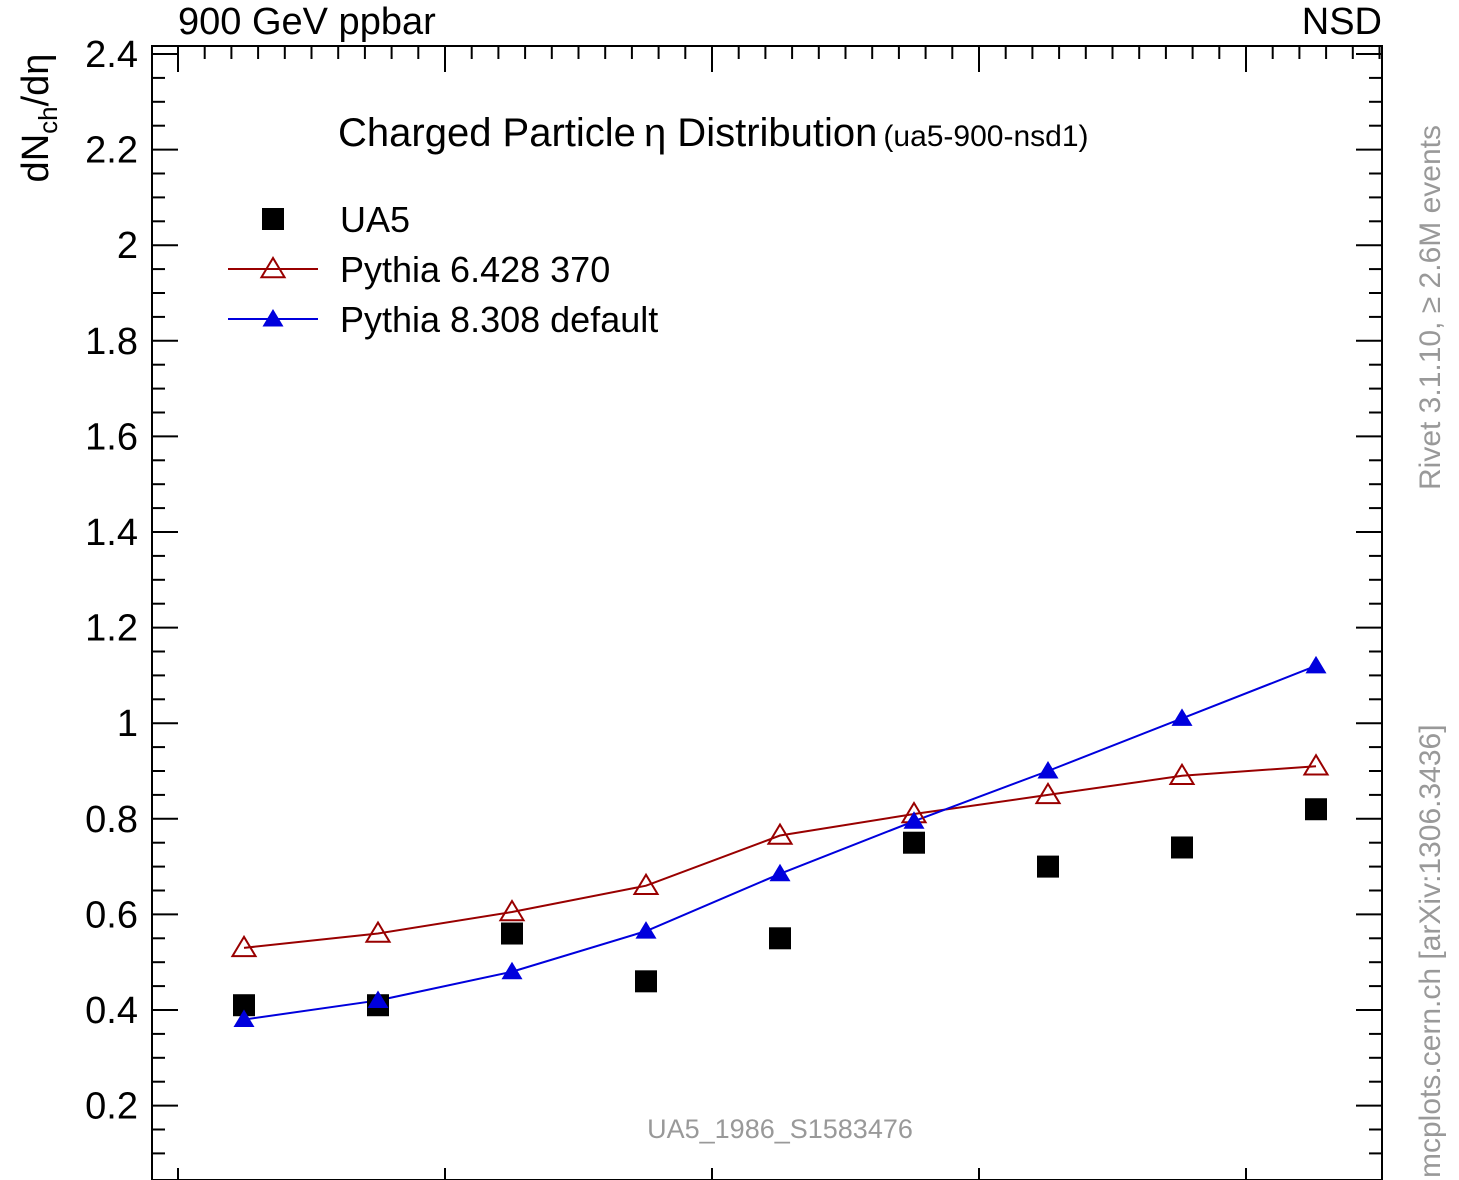  What do you see at coordinates (780, 1129) in the screenshot?
I see `watermark: UA5_1986_S1583476` at bounding box center [780, 1129].